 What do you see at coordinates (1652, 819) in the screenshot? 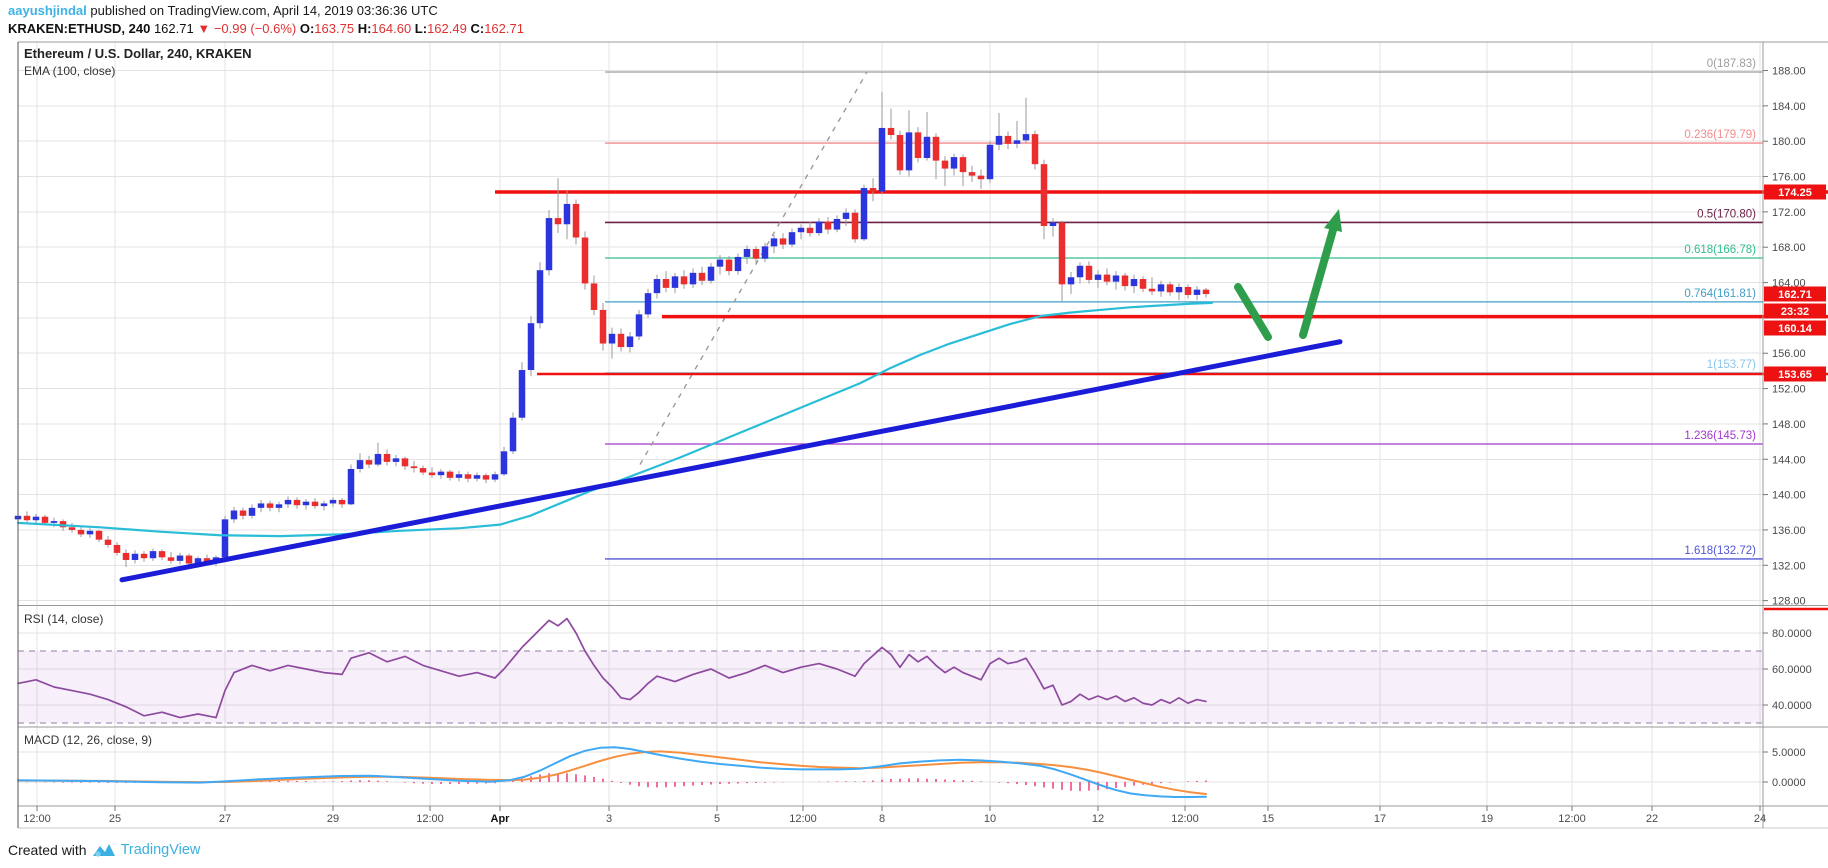
I see `time-axis-label: 22` at bounding box center [1652, 819].